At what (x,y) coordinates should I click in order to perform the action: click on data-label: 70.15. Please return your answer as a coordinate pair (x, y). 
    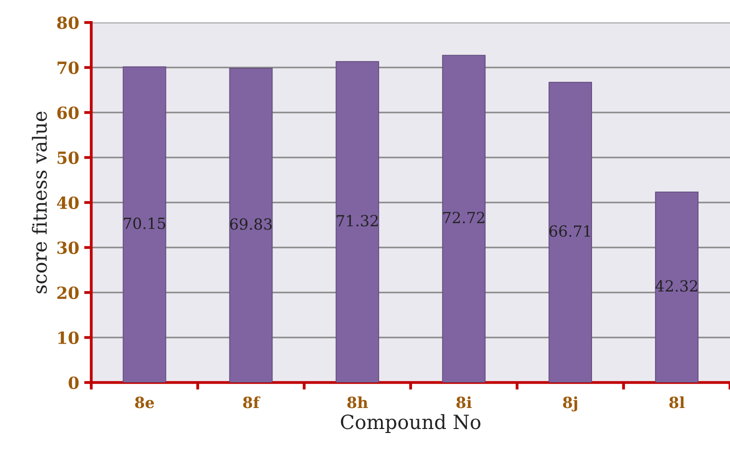
    Looking at the image, I should click on (145, 224).